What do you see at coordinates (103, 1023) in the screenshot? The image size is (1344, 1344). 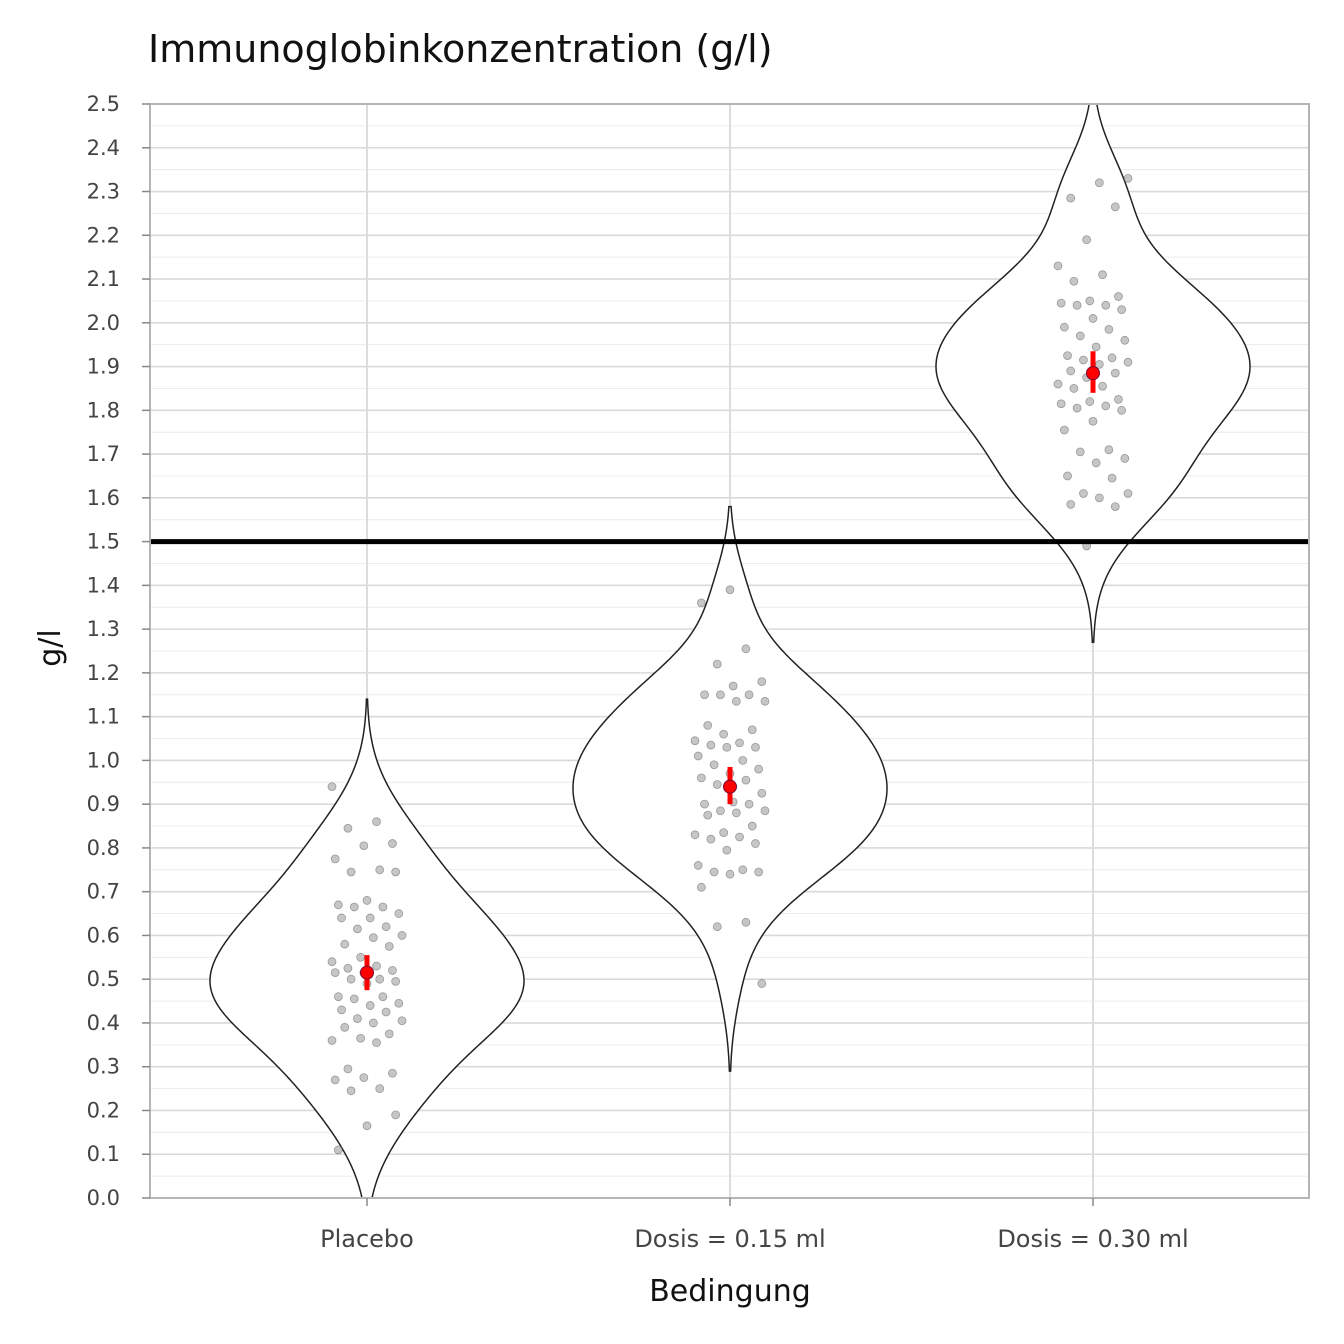 I see `y-tick-label: 0.4` at bounding box center [103, 1023].